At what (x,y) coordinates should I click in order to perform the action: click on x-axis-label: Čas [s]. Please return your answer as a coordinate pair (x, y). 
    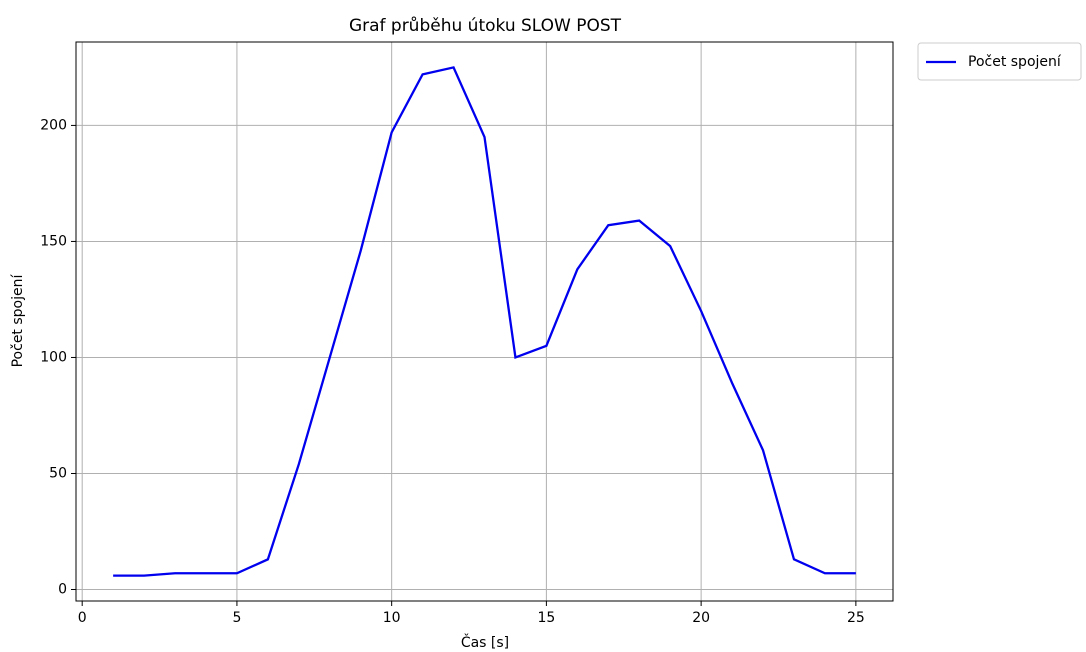
    Looking at the image, I should click on (485, 642).